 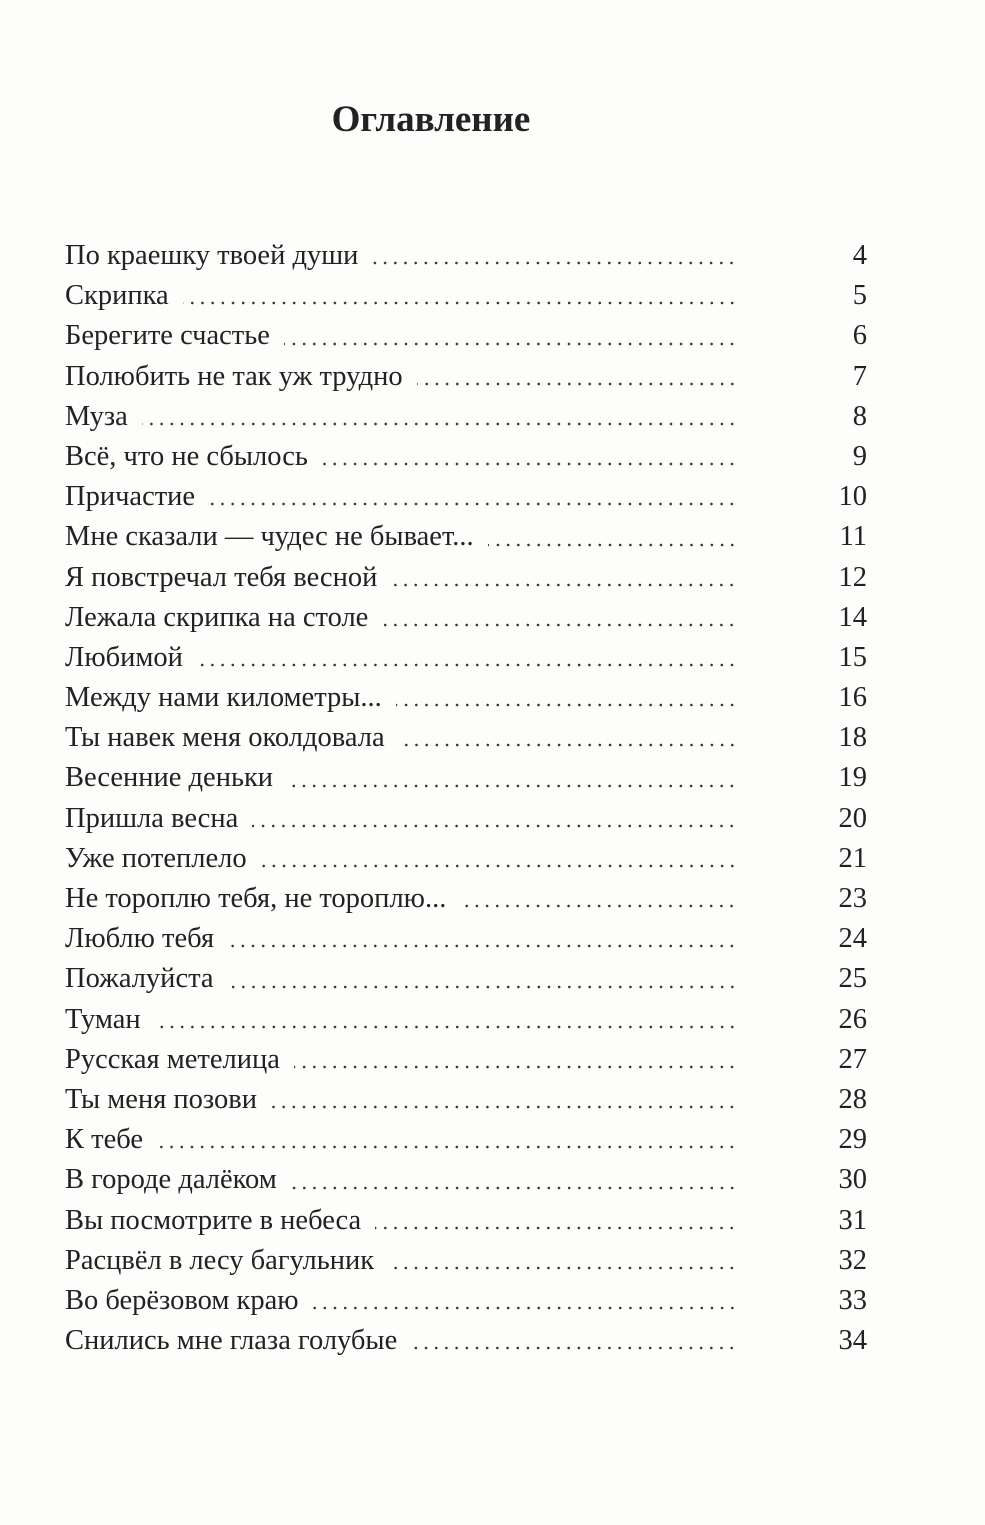 What do you see at coordinates (231, 1341) in the screenshot?
I see `toc-entry-title: Снились мне глаза голубые` at bounding box center [231, 1341].